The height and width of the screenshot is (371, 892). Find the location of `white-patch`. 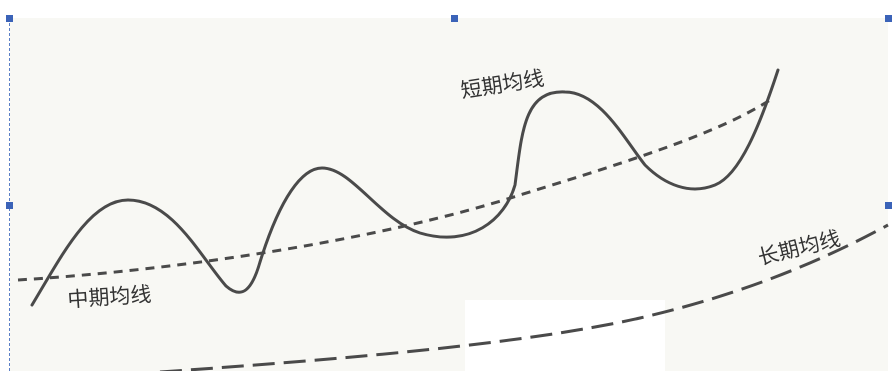

white-patch is located at coordinates (565, 335).